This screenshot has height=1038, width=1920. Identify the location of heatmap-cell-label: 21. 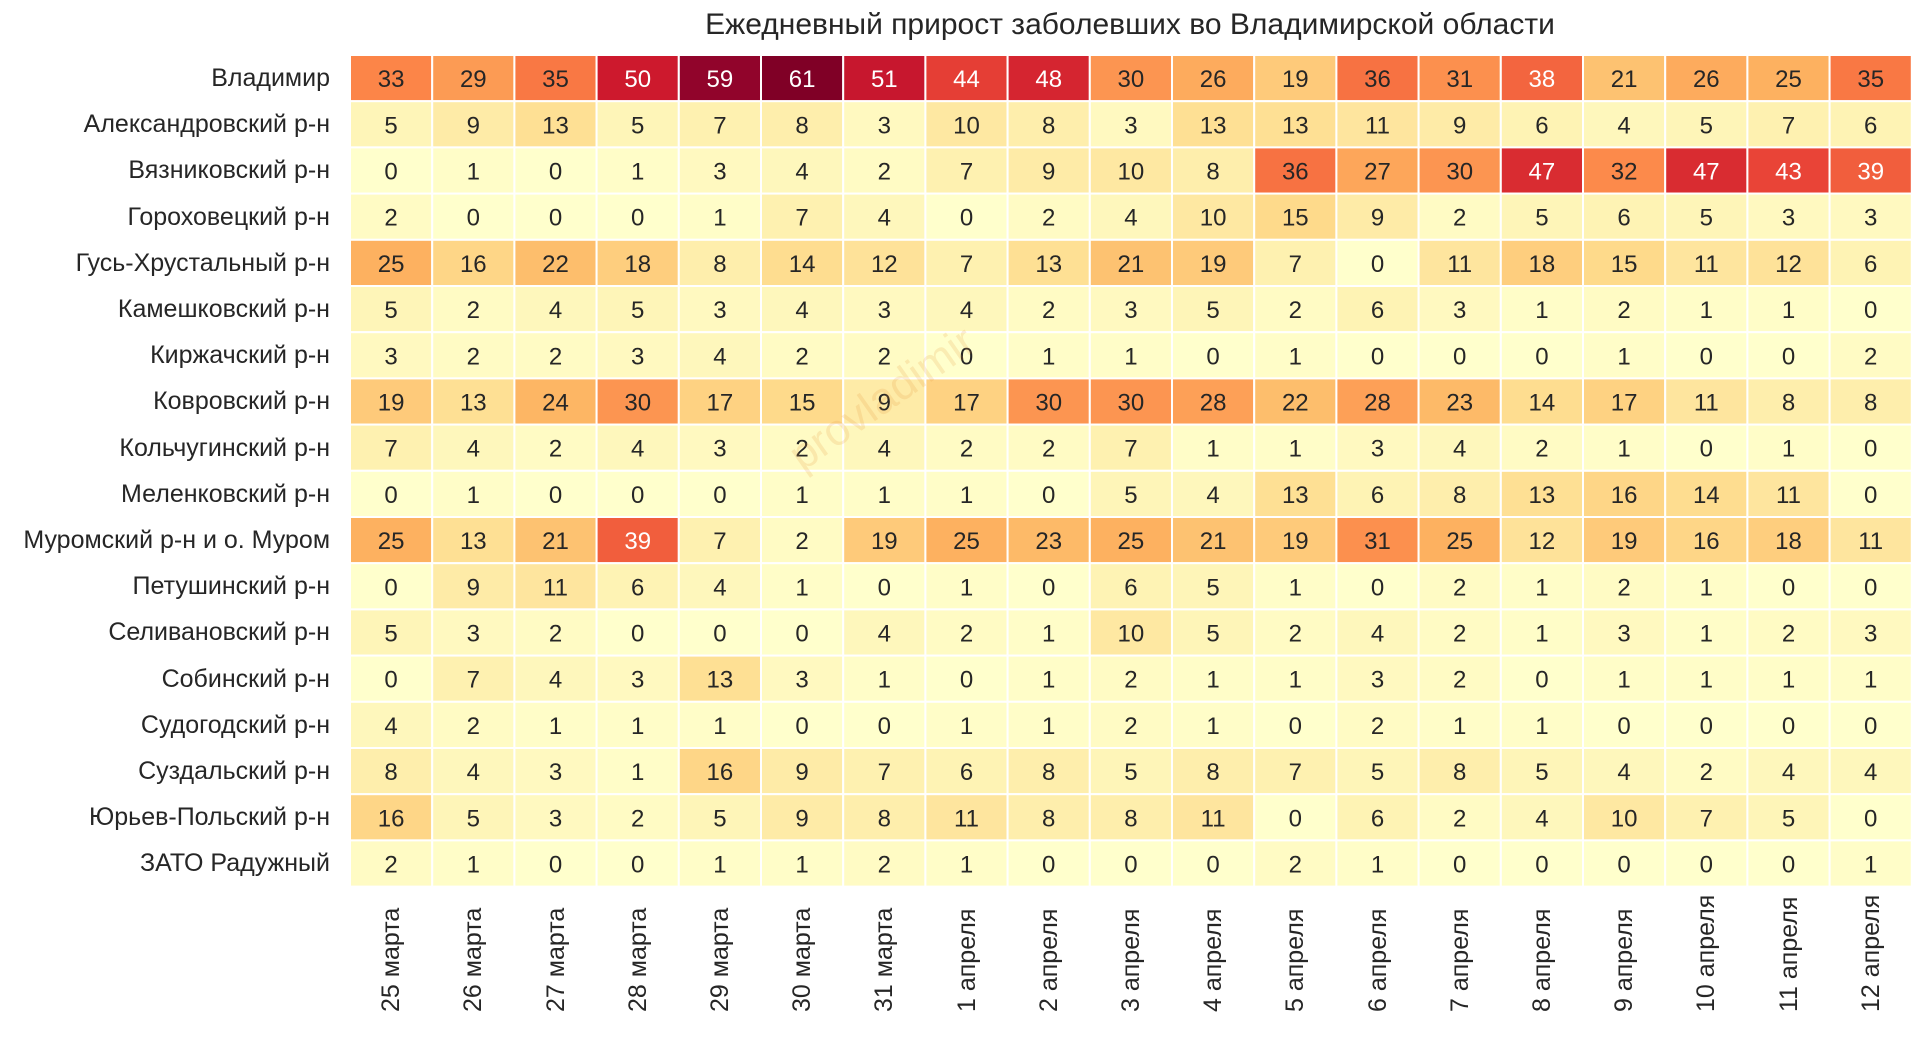
(555, 541).